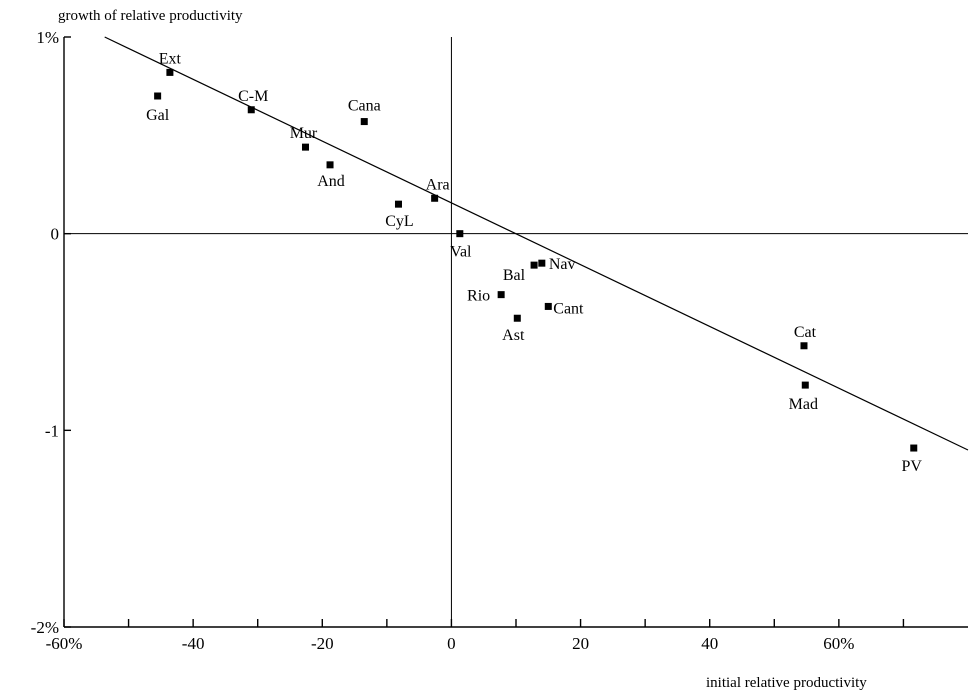 The width and height of the screenshot is (977, 695). Describe the element at coordinates (534, 265) in the screenshot. I see `data-point-bal` at that location.